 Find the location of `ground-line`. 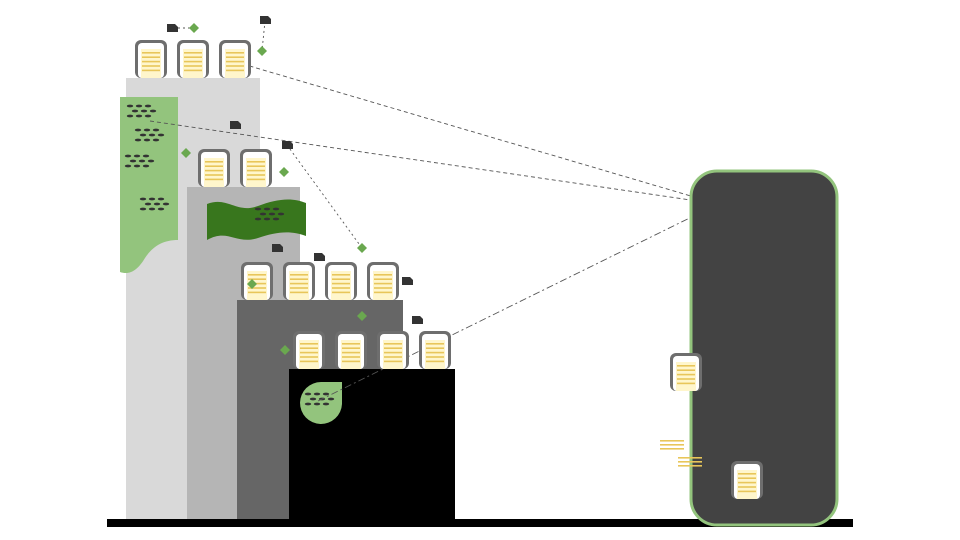

ground-line is located at coordinates (480, 523).